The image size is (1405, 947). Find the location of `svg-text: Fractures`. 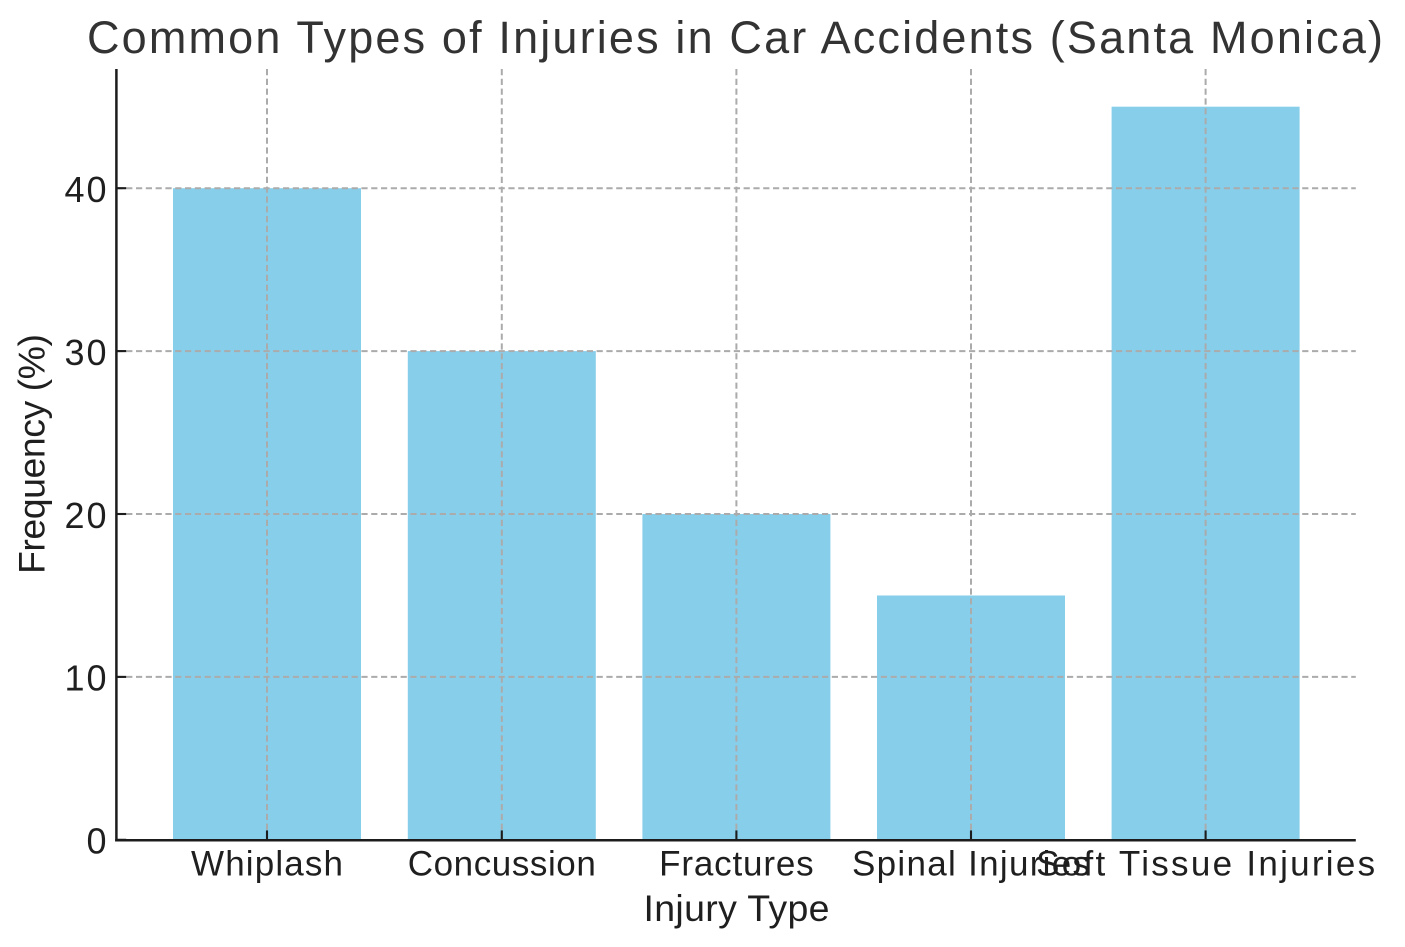

svg-text: Fractures is located at coordinates (736, 864).